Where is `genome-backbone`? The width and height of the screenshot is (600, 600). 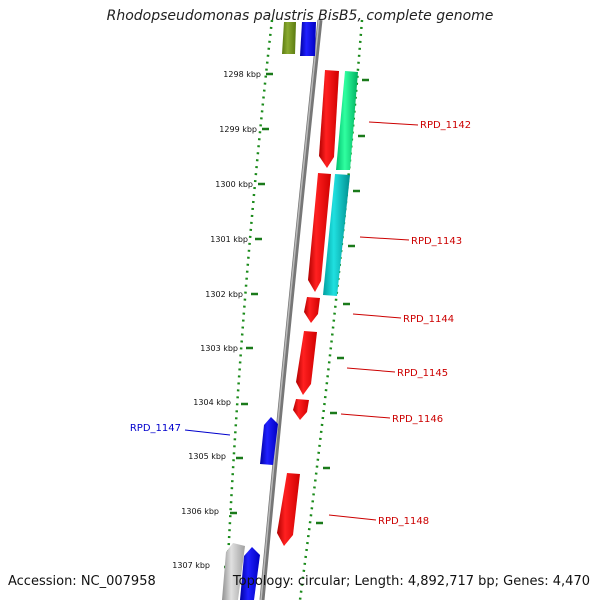
genome-backbone is located at coordinates (291, 309).